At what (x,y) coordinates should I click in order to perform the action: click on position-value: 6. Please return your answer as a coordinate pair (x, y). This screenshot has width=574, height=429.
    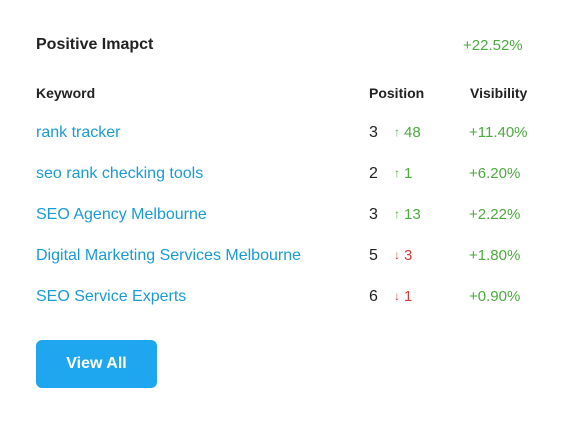
    Looking at the image, I should click on (373, 296).